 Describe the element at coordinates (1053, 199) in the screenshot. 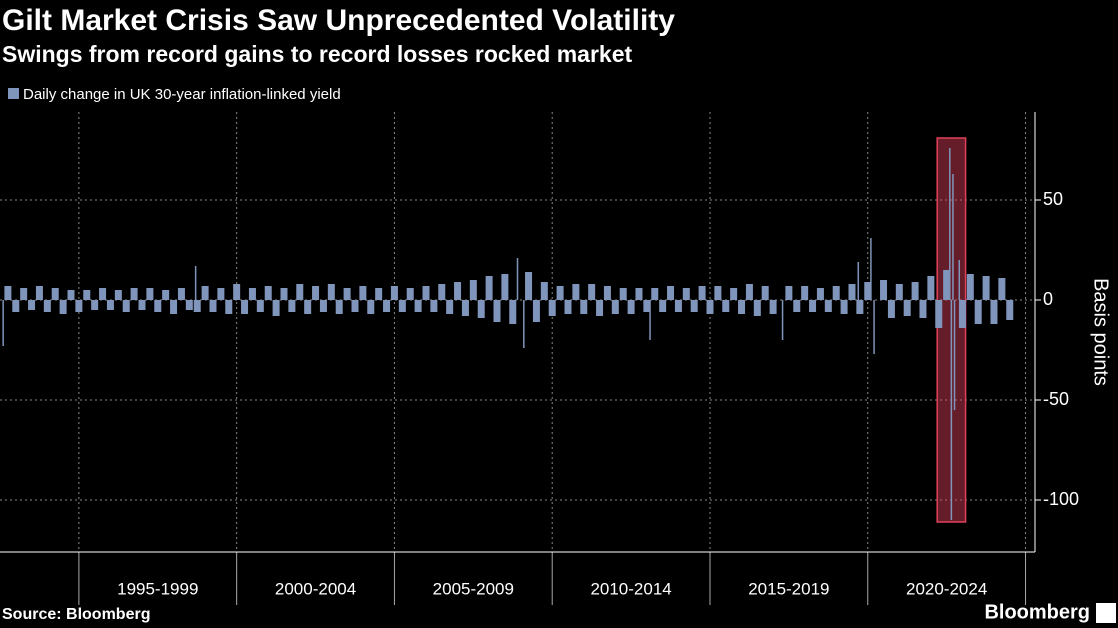

I see `y-tick-label: 50` at that location.